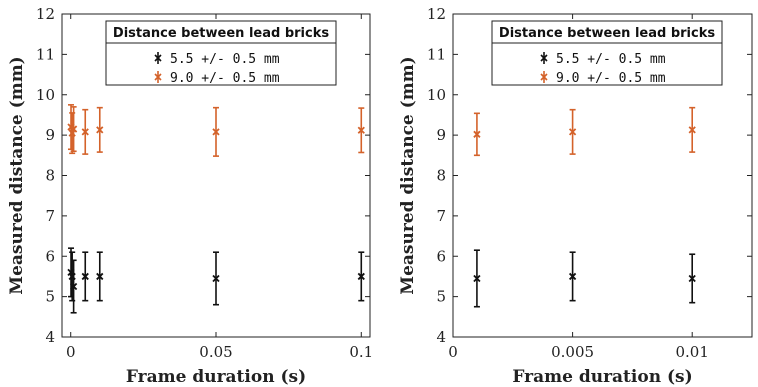 This screenshot has width=758, height=387. I want to click on x-tick-label: 0.05, so click(215, 352).